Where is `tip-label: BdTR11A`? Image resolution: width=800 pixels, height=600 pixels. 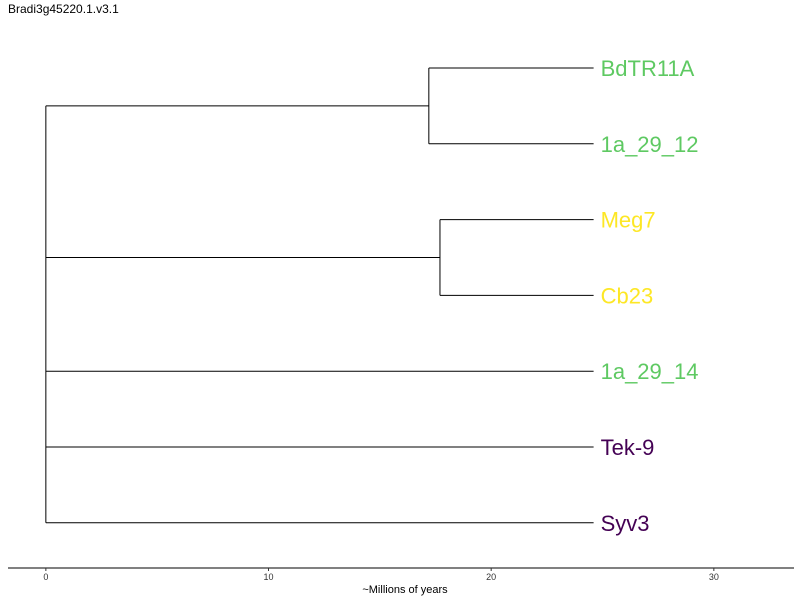
tip-label: BdTR11A is located at coordinates (648, 68).